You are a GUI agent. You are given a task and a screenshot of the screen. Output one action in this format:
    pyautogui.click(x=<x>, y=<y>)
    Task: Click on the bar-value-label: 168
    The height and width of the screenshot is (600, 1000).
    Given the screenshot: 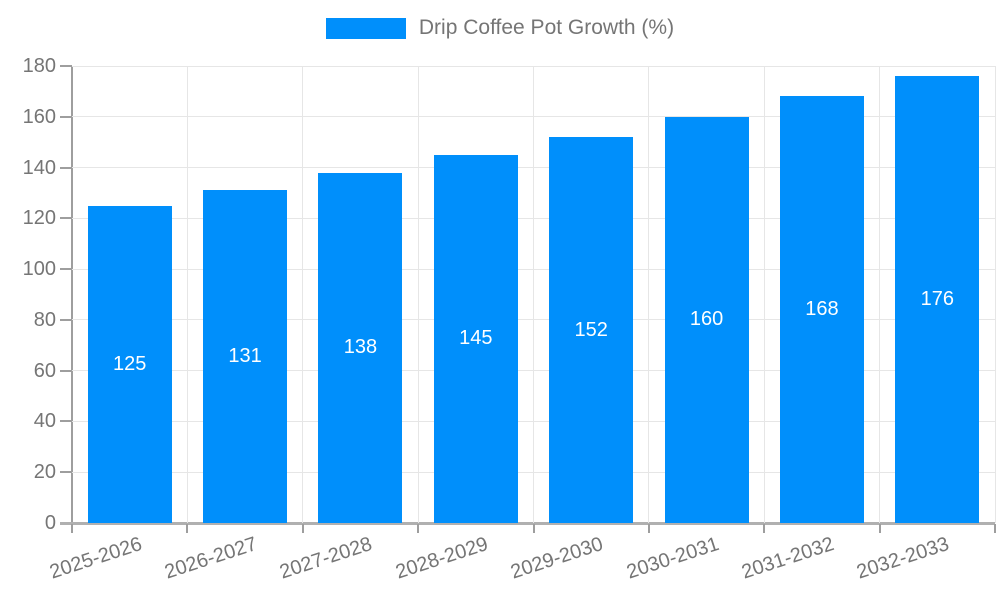 What is the action you would take?
    pyautogui.click(x=822, y=309)
    